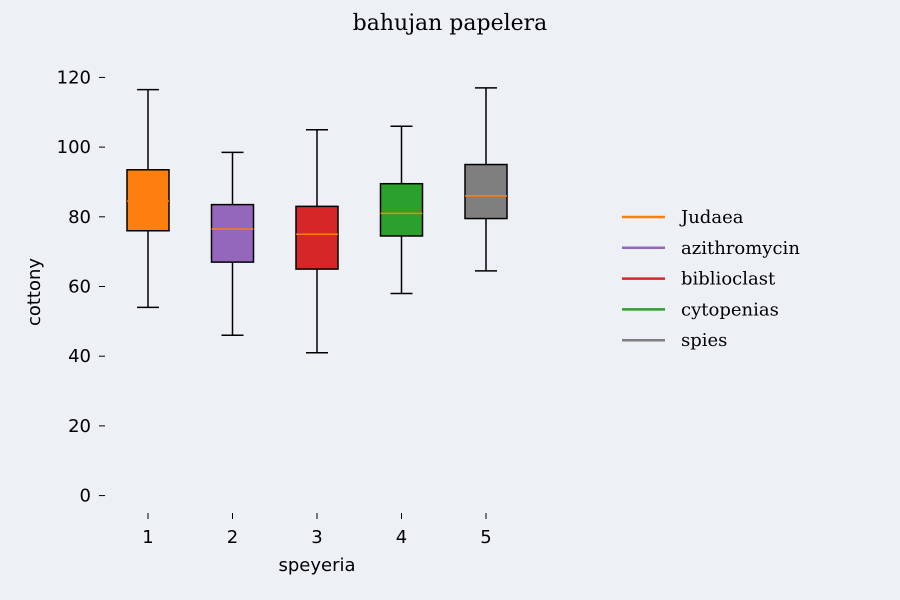 The width and height of the screenshot is (900, 600). What do you see at coordinates (79, 356) in the screenshot?
I see `y-tick-label-40: 40` at bounding box center [79, 356].